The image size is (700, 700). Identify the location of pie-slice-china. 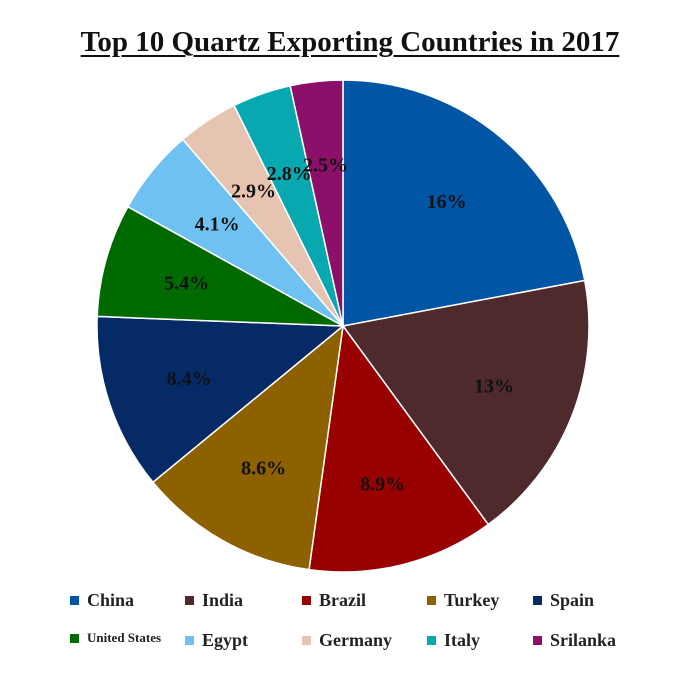
(464, 203).